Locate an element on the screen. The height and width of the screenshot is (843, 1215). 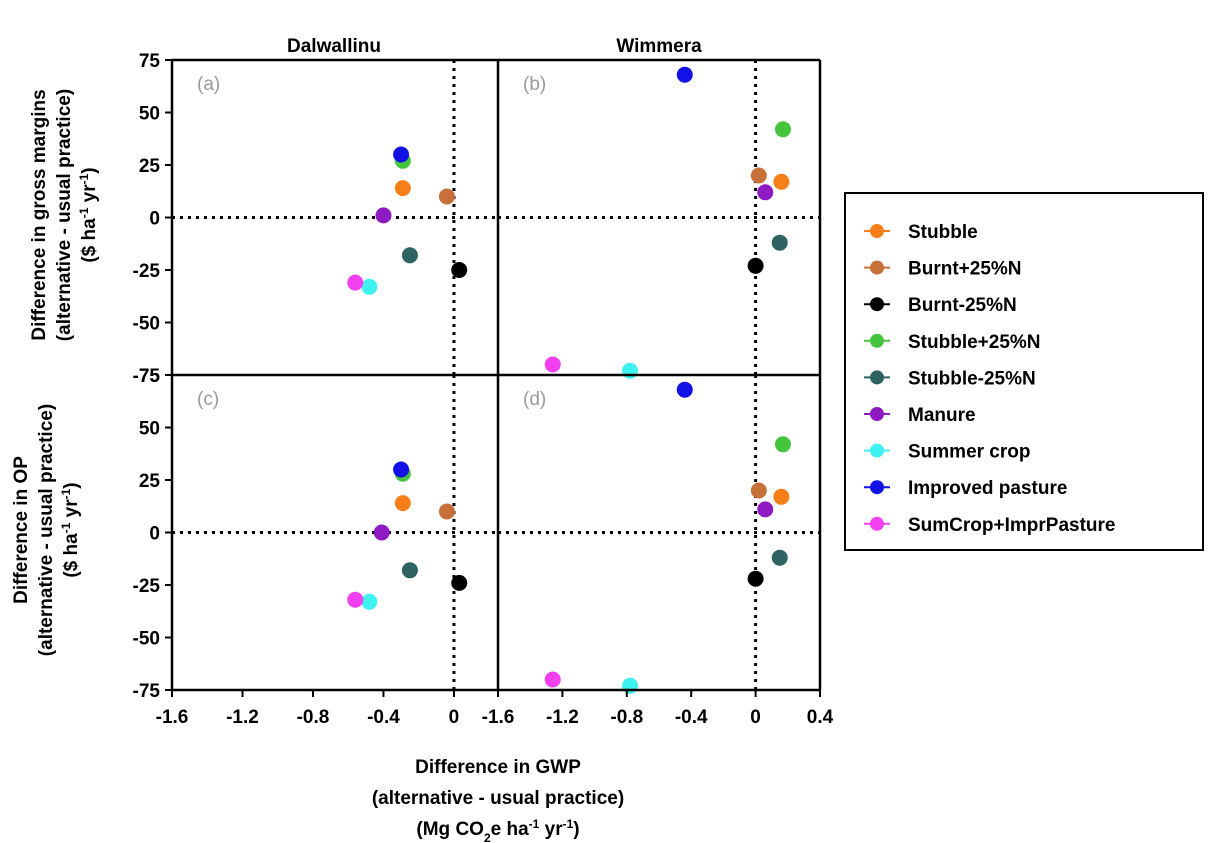
panel-c: (c) is located at coordinates (335, 532).